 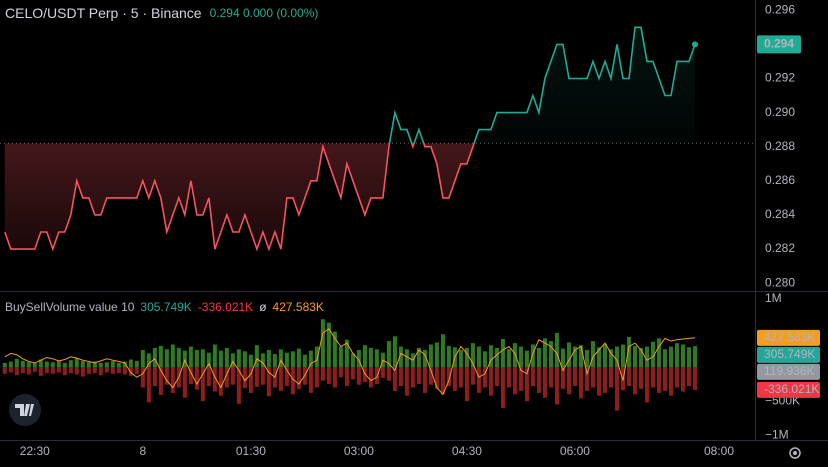 I want to click on value-box-label: 427.583K, so click(x=789, y=337).